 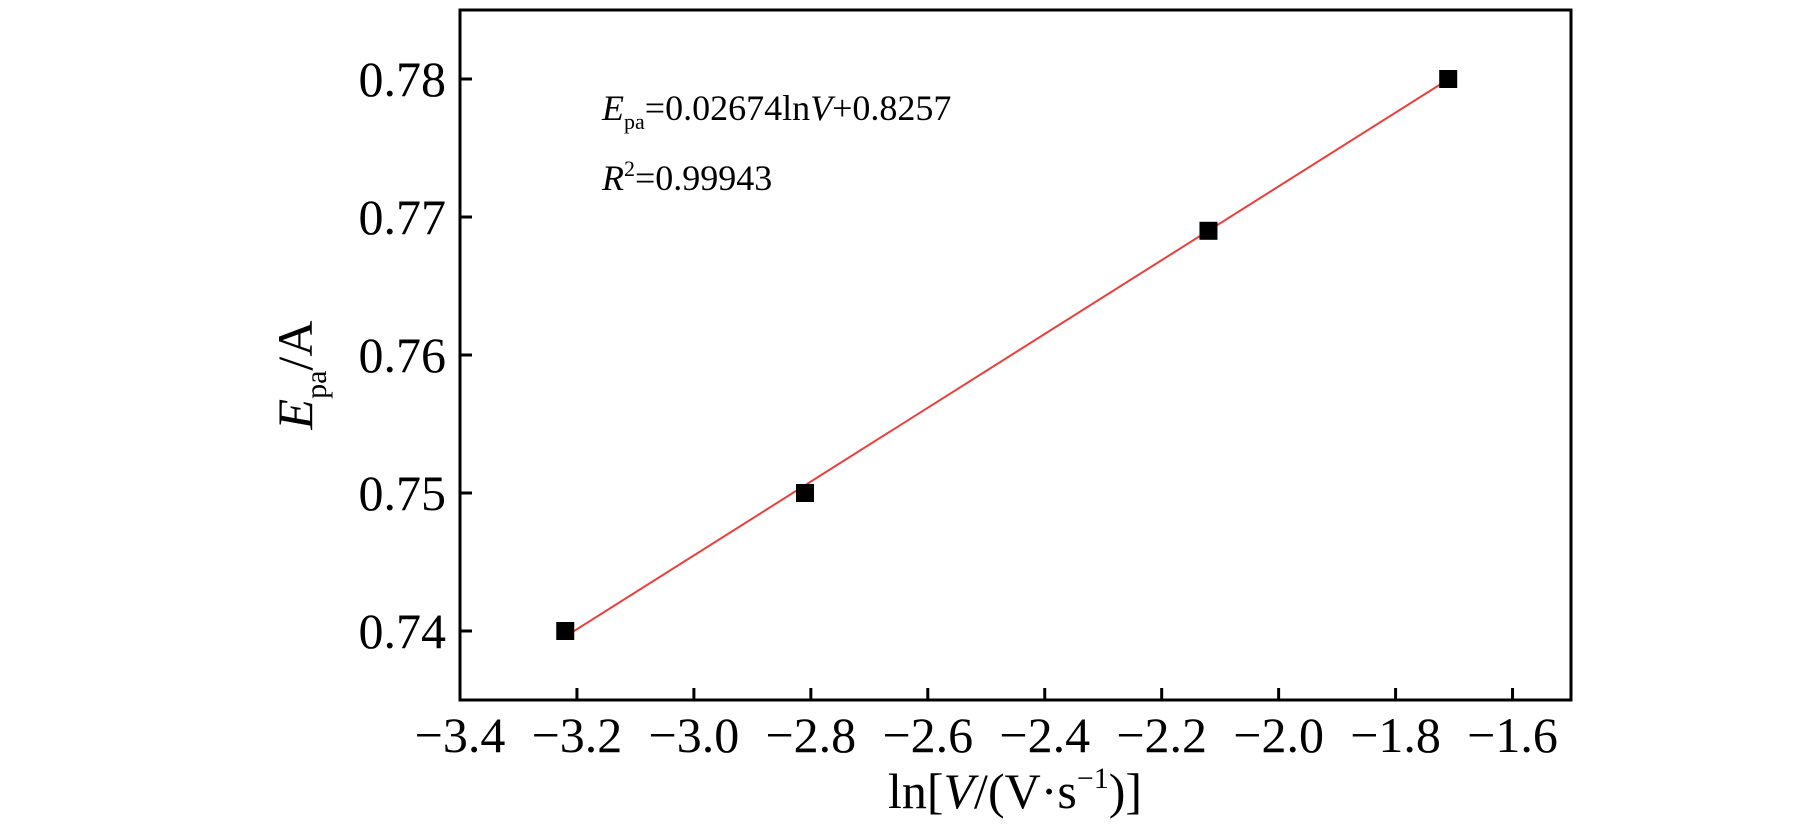 I want to click on eq-sub: pa, so click(x=634, y=121).